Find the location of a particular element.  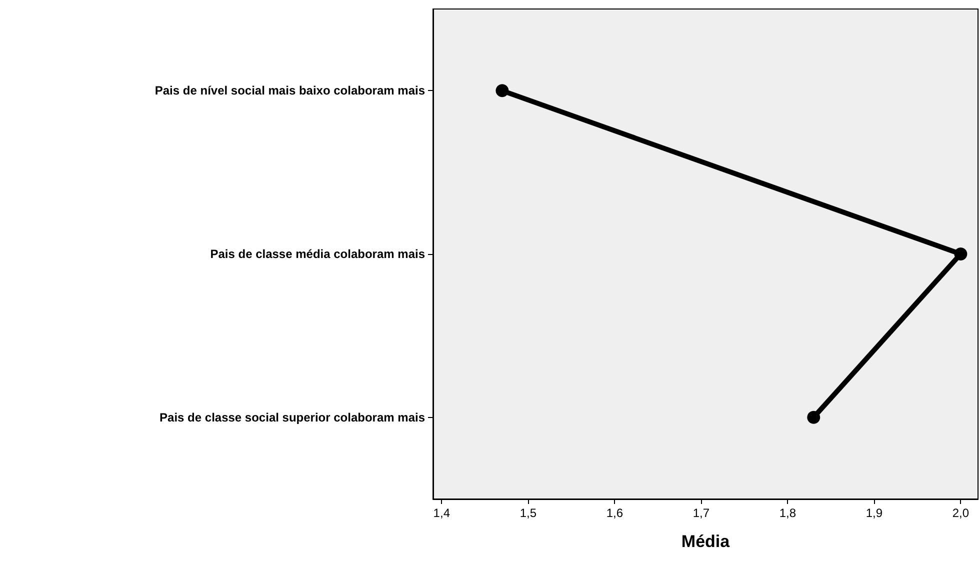

x-tick-label: 1,5 is located at coordinates (528, 513).